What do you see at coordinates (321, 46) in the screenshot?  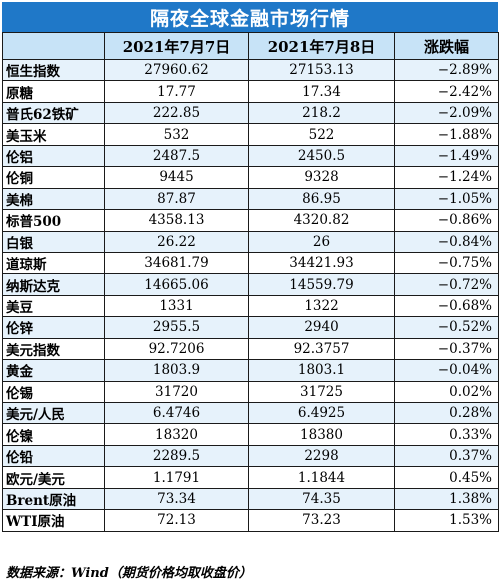 I see `header-date2: 2021年7月8日` at bounding box center [321, 46].